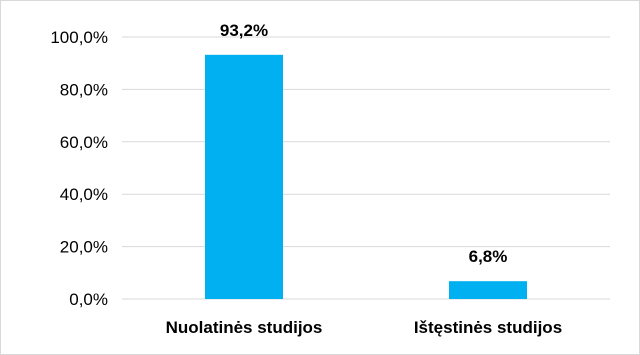 The width and height of the screenshot is (640, 355). What do you see at coordinates (88, 299) in the screenshot?
I see `y-tick-label: 0,0%` at bounding box center [88, 299].